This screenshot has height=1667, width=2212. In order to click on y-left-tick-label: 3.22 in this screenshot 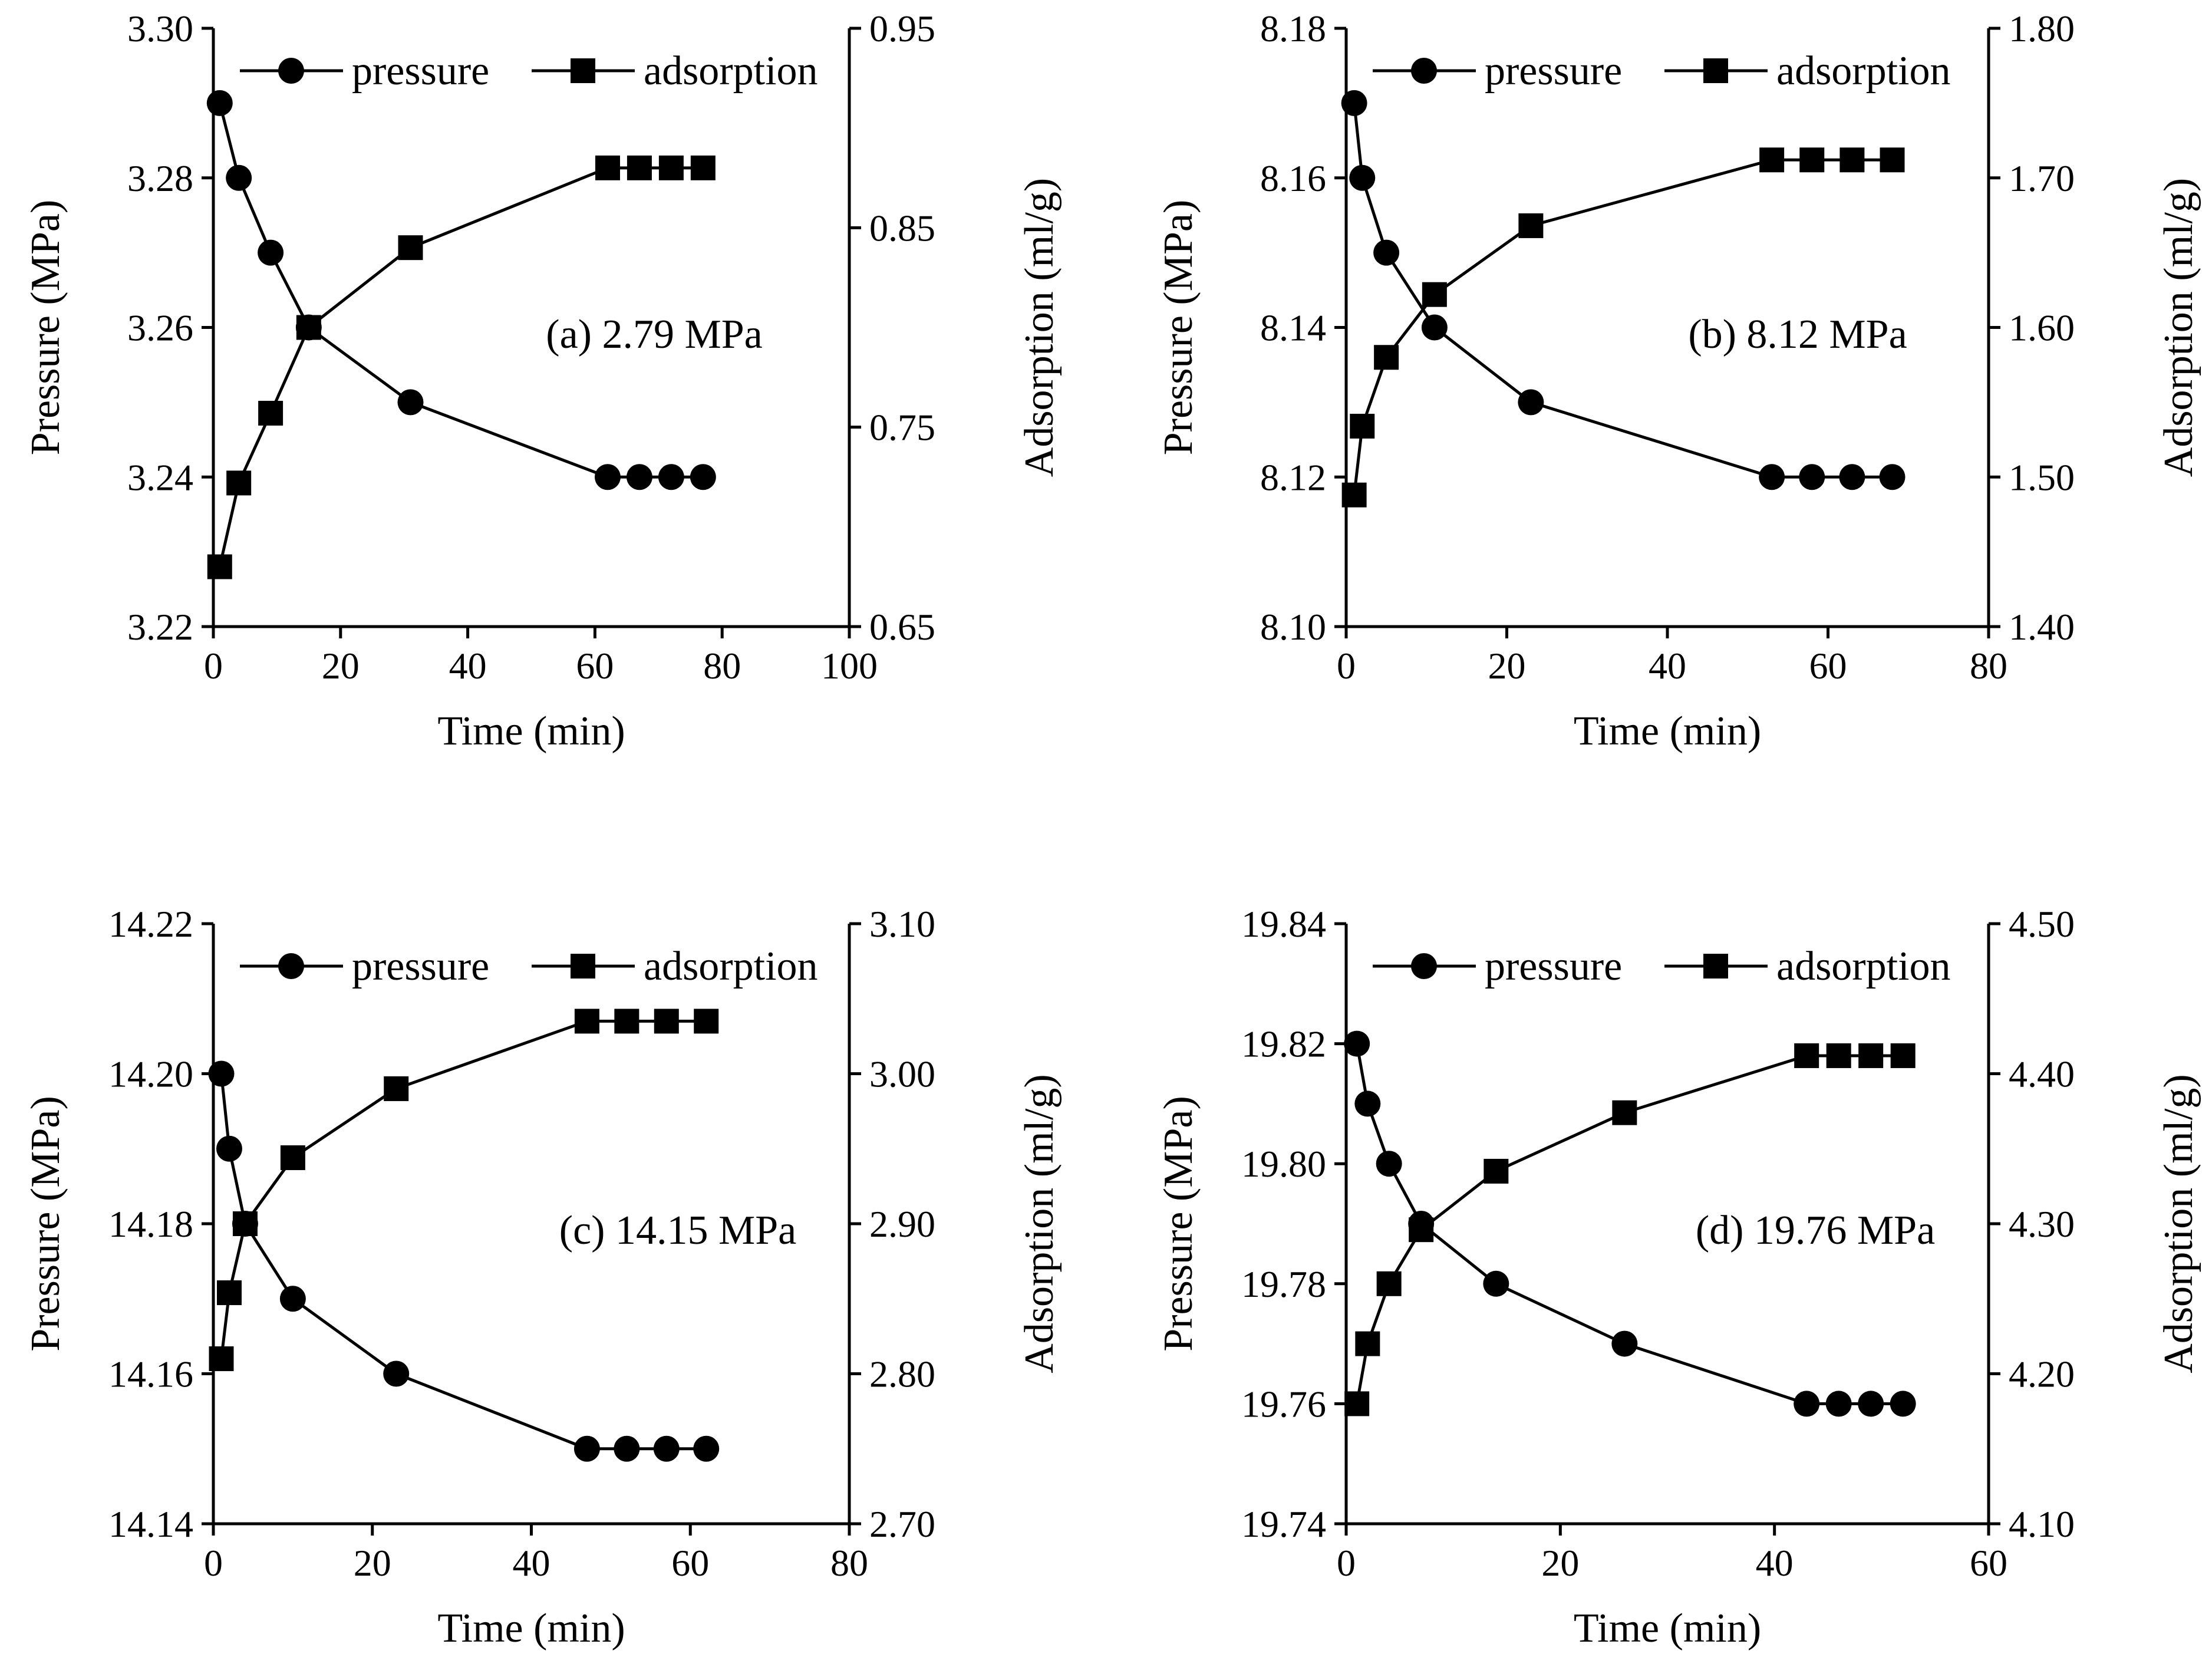, I will do `click(160, 627)`.